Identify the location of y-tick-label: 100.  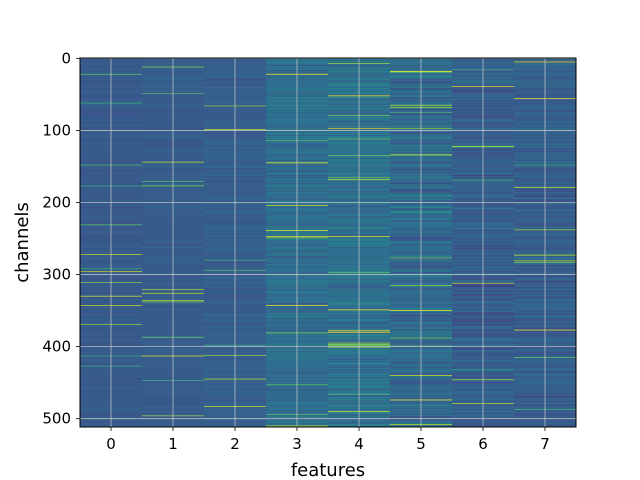
(56, 130).